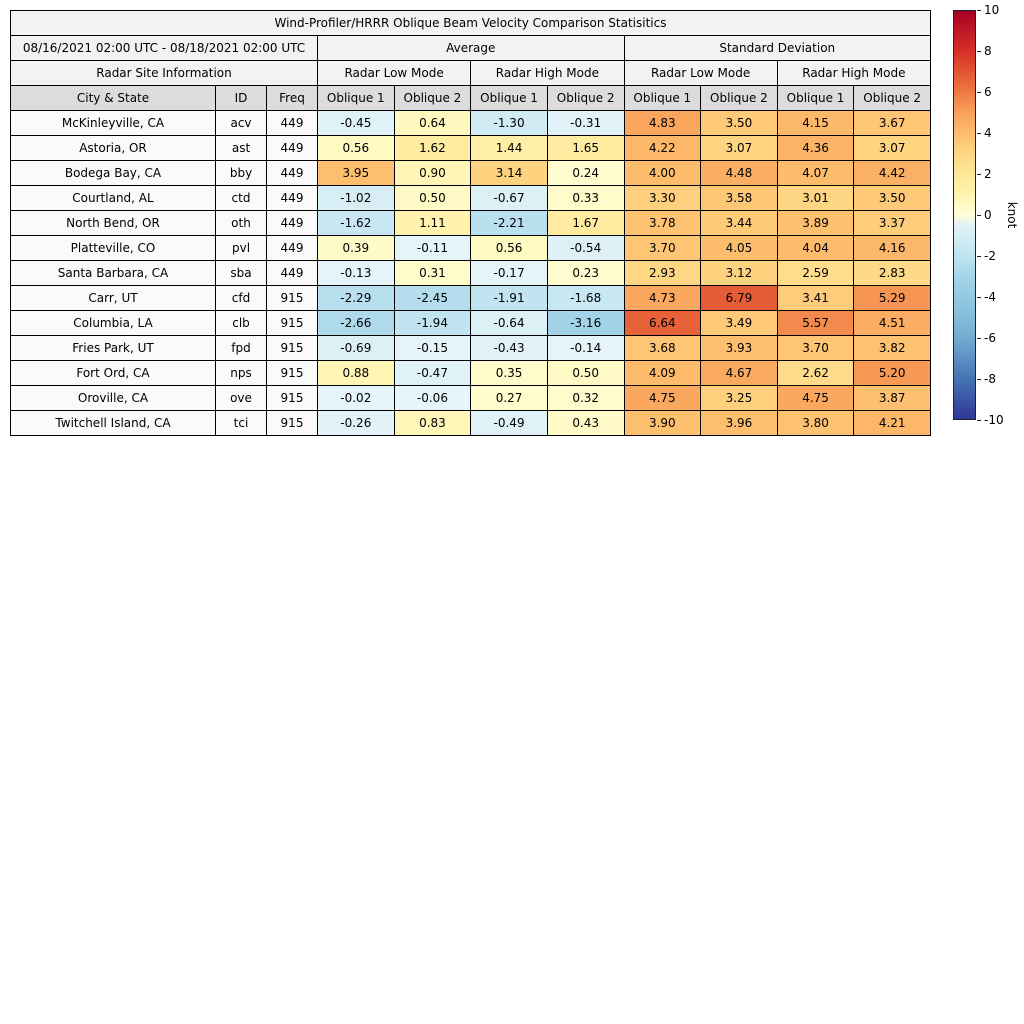 Image resolution: width=1024 pixels, height=1024 pixels. Describe the element at coordinates (113, 298) in the screenshot. I see `city-cell: Carr, UT` at that location.